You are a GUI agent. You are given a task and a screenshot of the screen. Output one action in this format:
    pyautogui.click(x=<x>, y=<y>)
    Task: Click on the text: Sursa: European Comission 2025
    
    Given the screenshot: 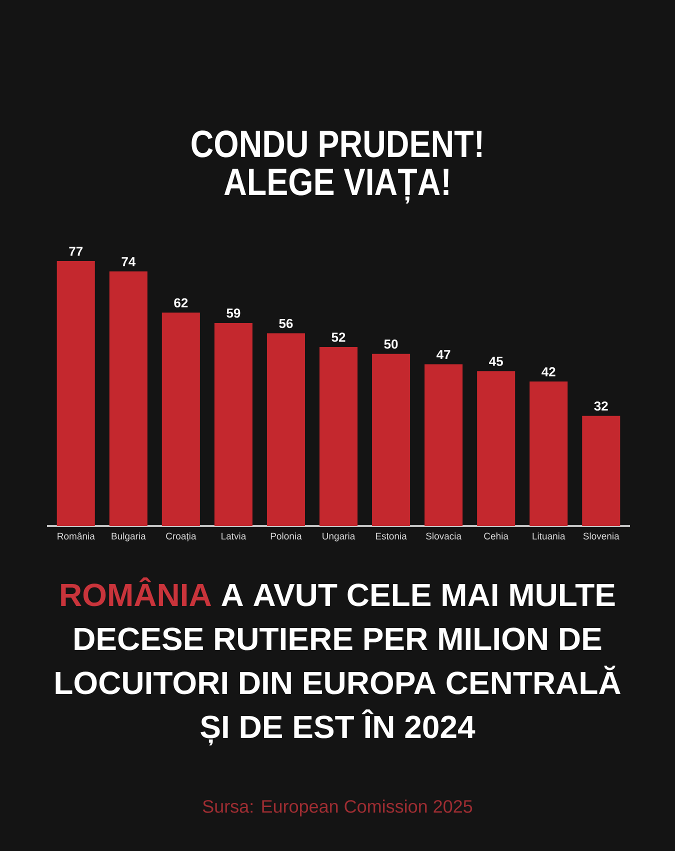 What is the action you would take?
    pyautogui.click(x=337, y=808)
    